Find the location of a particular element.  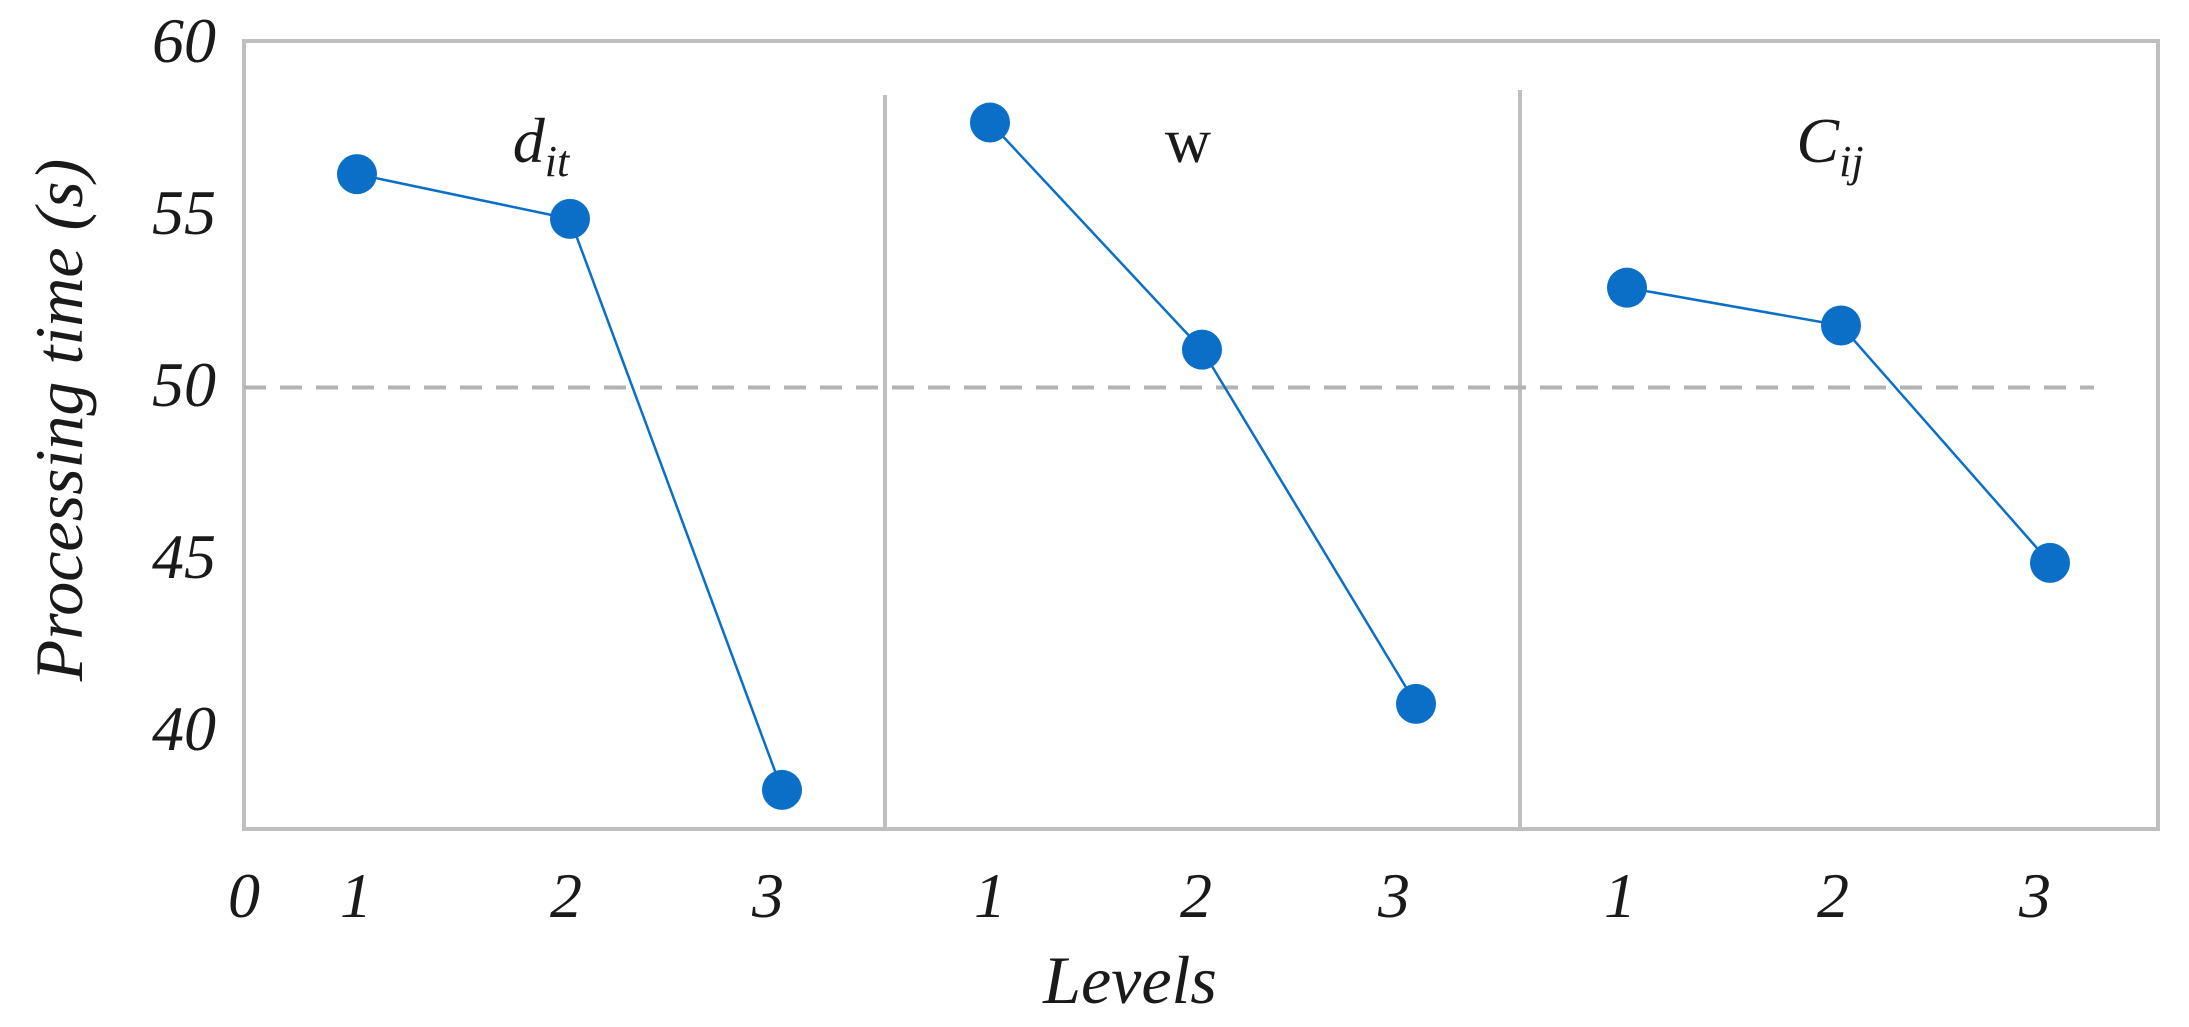

y-tick-label: 55 is located at coordinates (184, 212).